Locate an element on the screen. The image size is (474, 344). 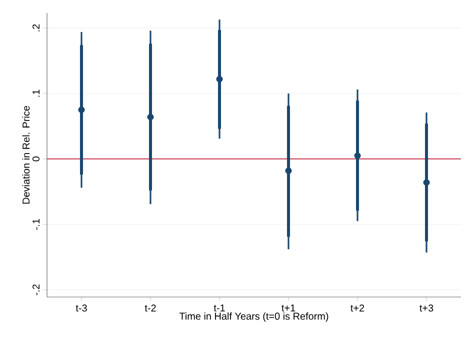
x-tick-label: t-2 is located at coordinates (150, 308).